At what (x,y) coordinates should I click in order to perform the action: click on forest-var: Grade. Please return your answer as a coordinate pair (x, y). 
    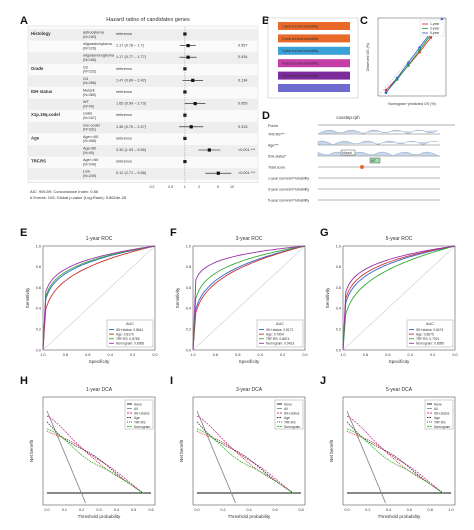
    Looking at the image, I should click on (37, 68).